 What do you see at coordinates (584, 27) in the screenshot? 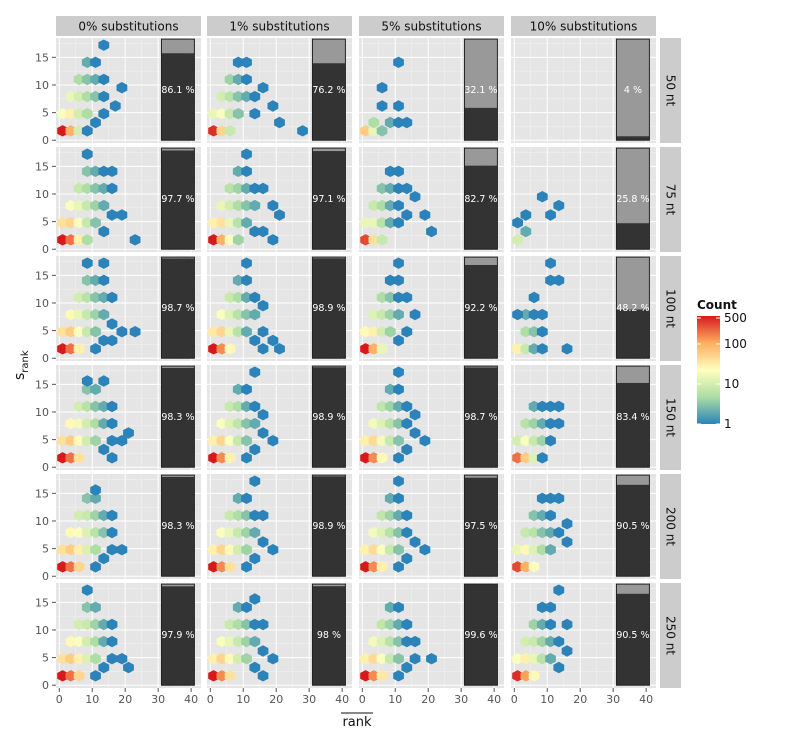
I see `column-strip-label: 10% substitutions` at bounding box center [584, 27].